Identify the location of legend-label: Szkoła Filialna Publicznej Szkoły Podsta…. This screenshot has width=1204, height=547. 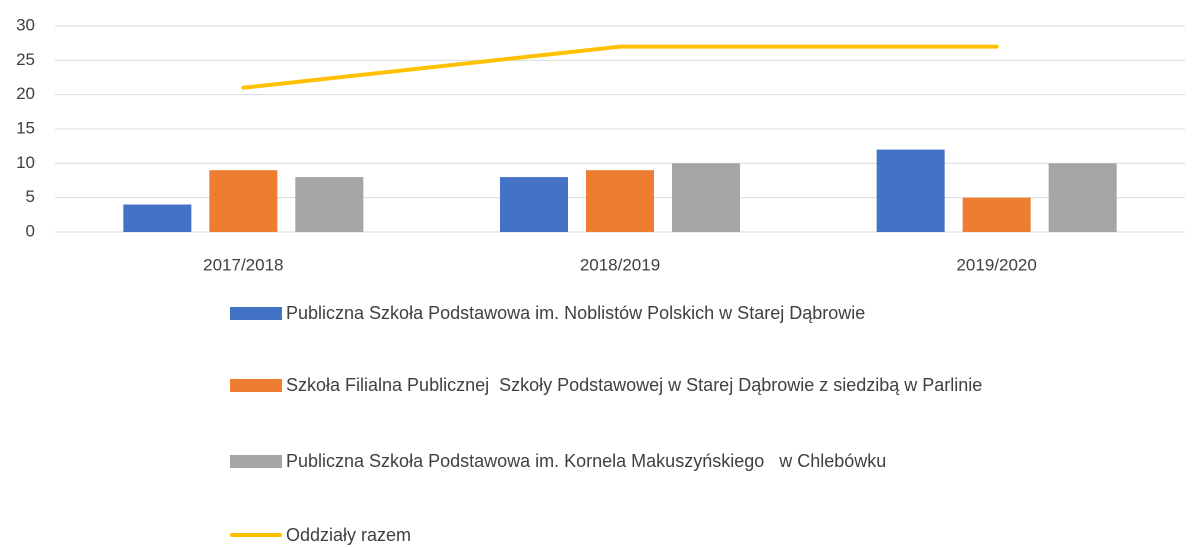
(634, 385).